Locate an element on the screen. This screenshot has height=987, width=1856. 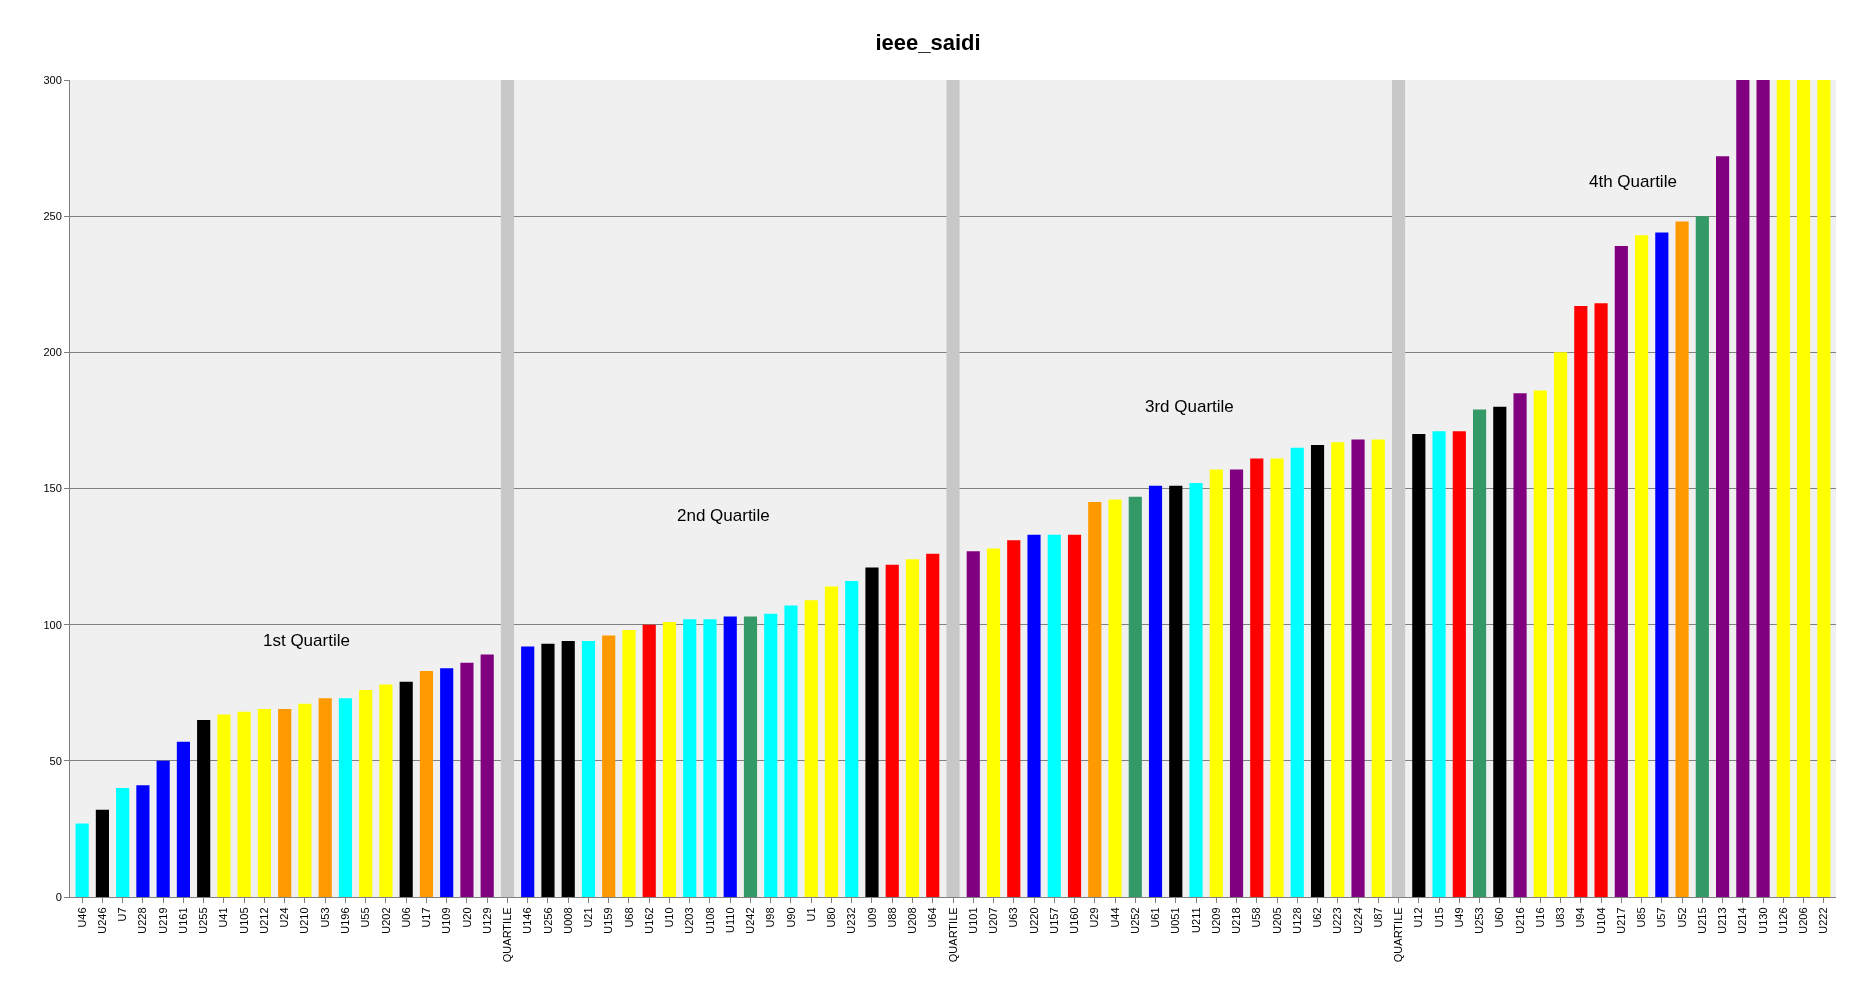
x-tick-label: U62 is located at coordinates (1317, 917).